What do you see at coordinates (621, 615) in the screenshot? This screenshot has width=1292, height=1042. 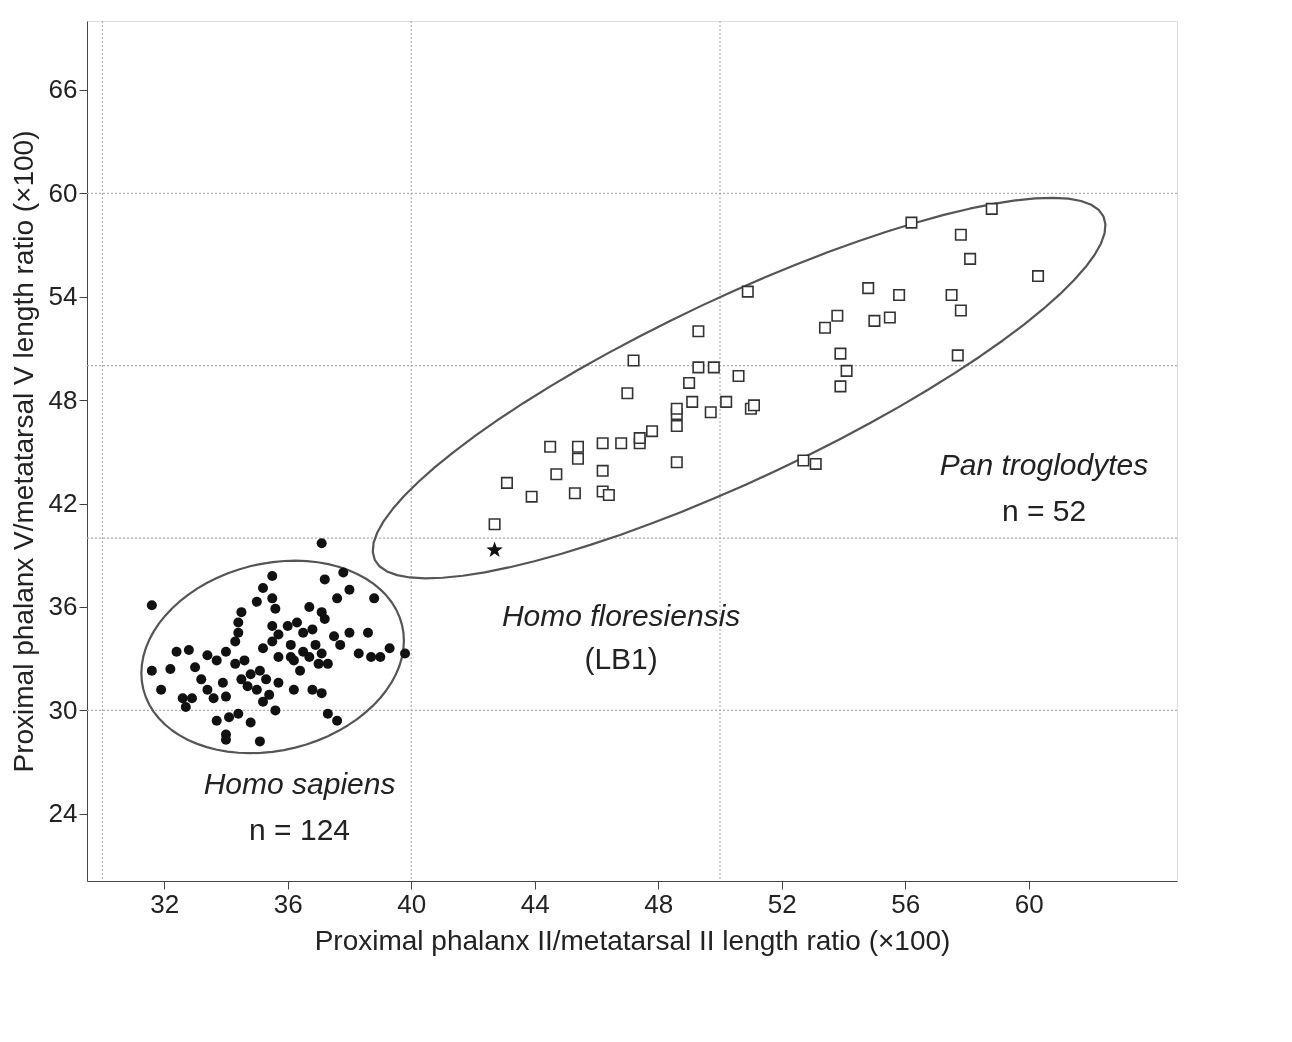 I see `annotation: Homo floresiensis` at bounding box center [621, 615].